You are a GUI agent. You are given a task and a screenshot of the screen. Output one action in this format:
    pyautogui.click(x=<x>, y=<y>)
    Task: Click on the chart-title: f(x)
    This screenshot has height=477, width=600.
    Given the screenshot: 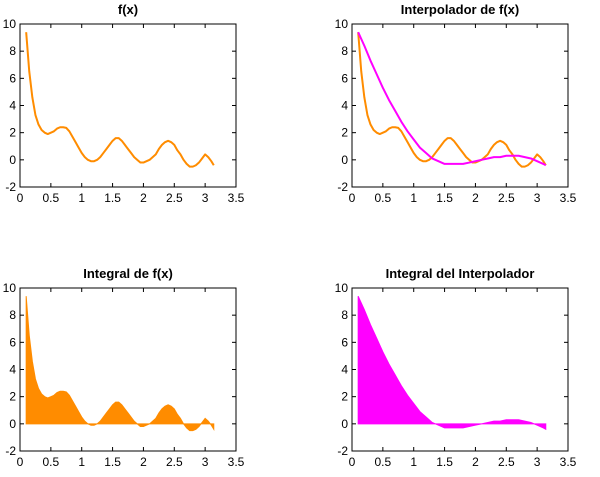 What is the action you would take?
    pyautogui.click(x=128, y=9)
    